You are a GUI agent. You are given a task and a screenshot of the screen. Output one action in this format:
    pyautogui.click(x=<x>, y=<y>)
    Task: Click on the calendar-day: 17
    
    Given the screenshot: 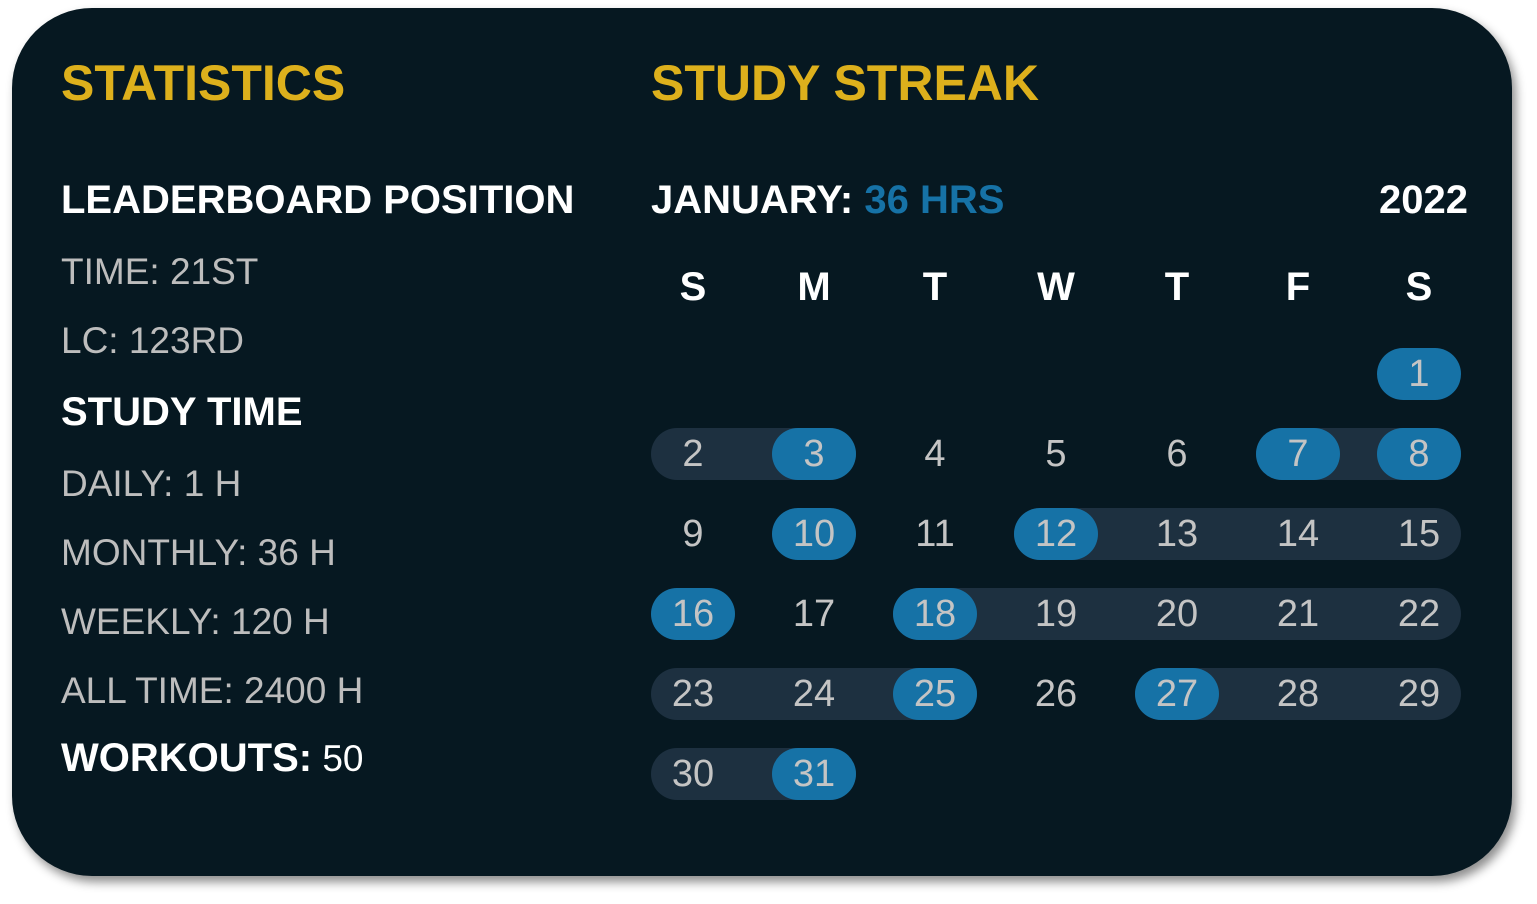 What is the action you would take?
    pyautogui.click(x=814, y=614)
    